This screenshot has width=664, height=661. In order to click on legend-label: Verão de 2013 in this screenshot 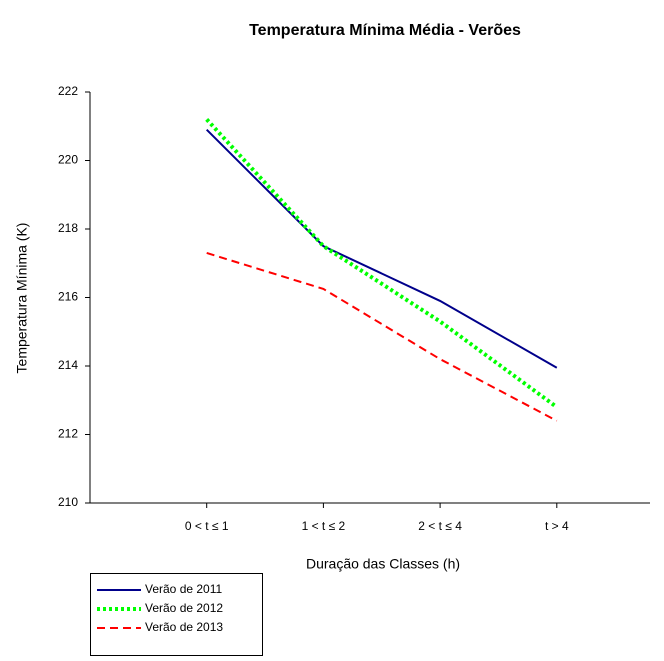, I will do `click(184, 627)`.